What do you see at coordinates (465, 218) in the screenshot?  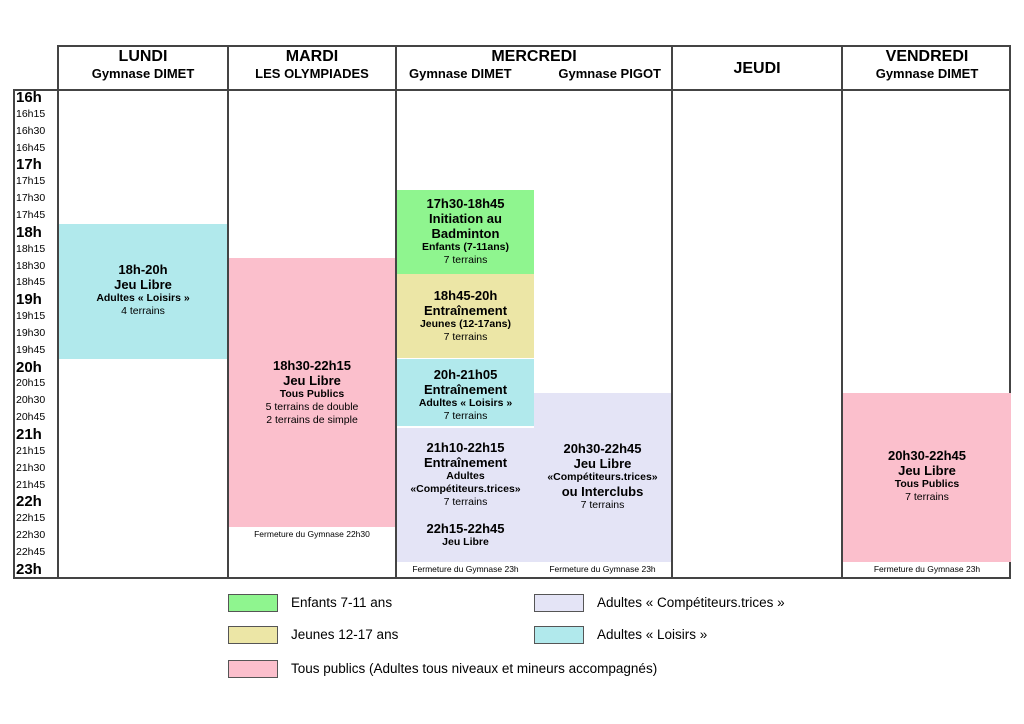 I see `block-title: Initiation au` at bounding box center [465, 218].